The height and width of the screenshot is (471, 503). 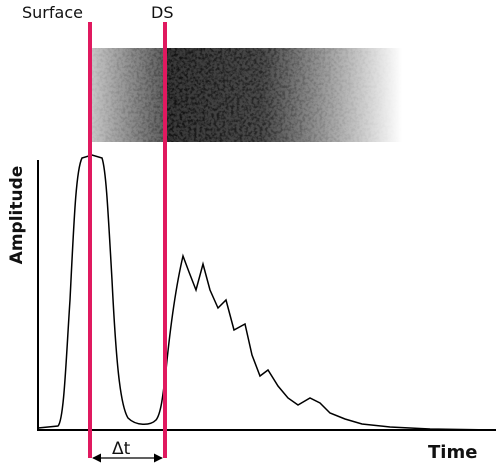 I want to click on x-axis-label: Time, so click(x=452, y=452).